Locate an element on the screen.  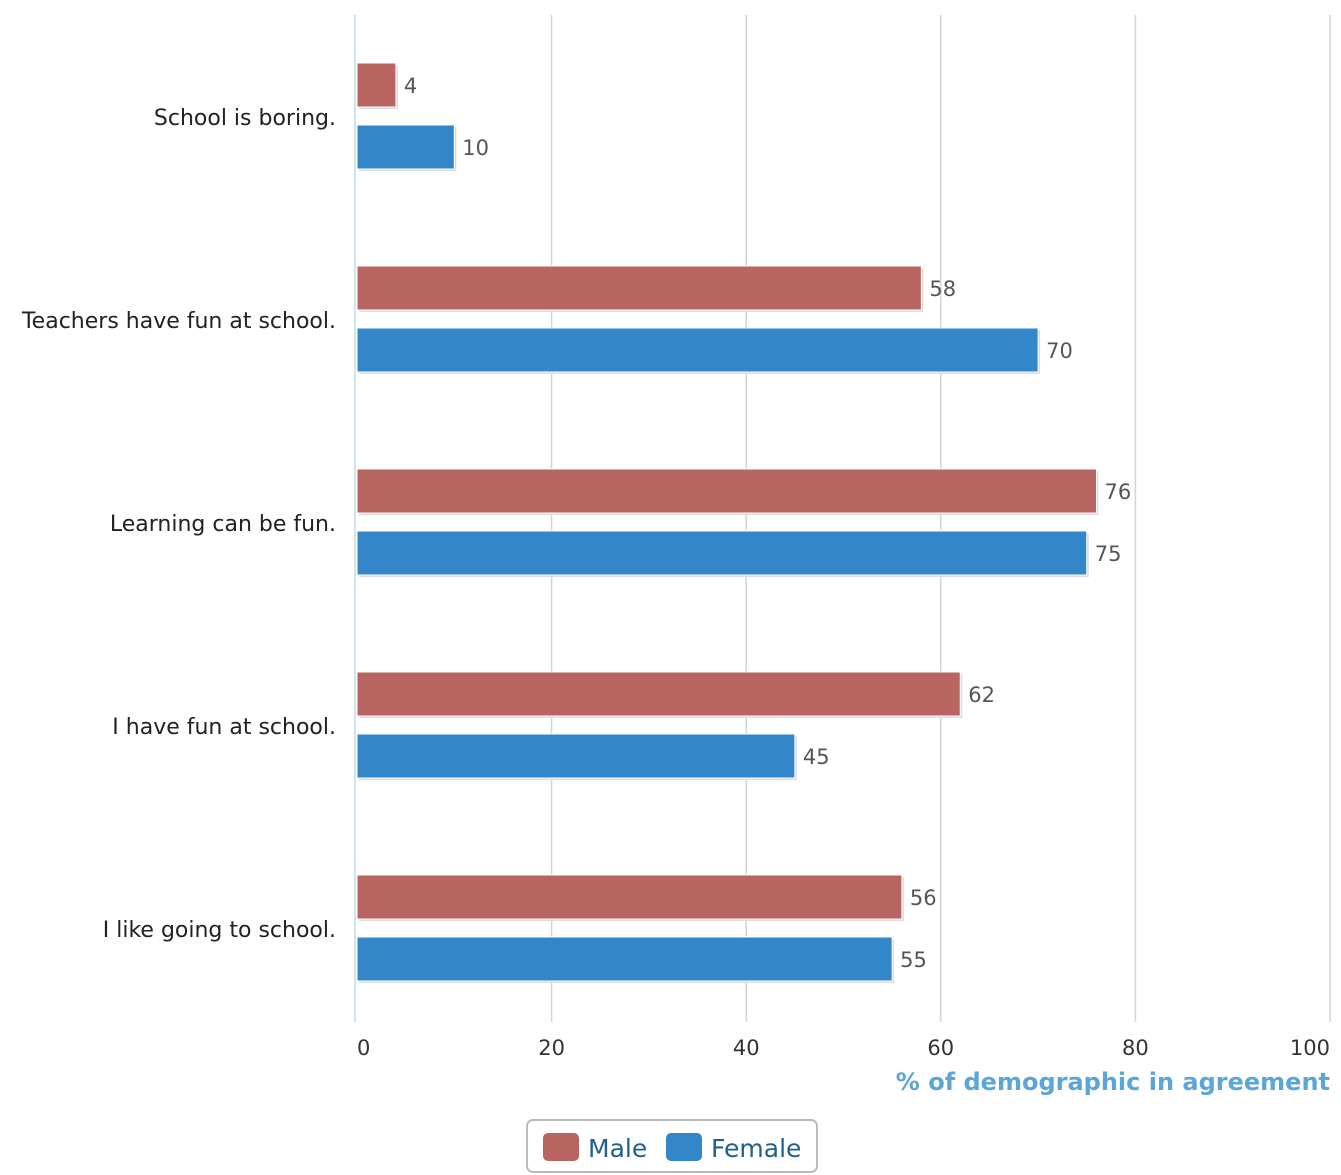
x-tick-label: 100 is located at coordinates (1310, 1048).